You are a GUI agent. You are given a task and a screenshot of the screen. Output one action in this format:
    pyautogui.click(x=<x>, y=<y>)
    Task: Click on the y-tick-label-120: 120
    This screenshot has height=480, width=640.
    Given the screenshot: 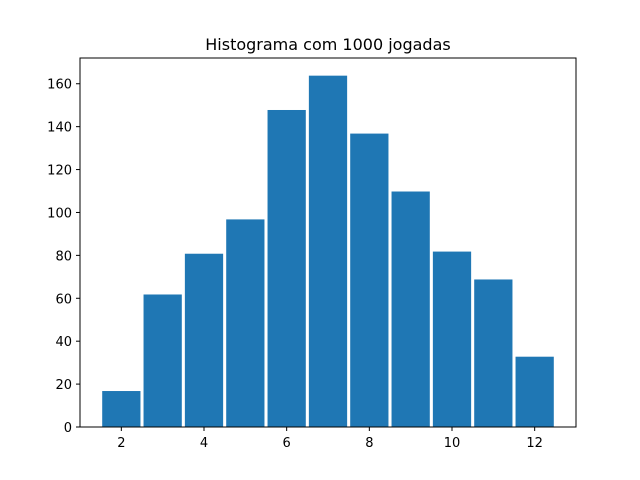 What is the action you would take?
    pyautogui.click(x=59, y=171)
    